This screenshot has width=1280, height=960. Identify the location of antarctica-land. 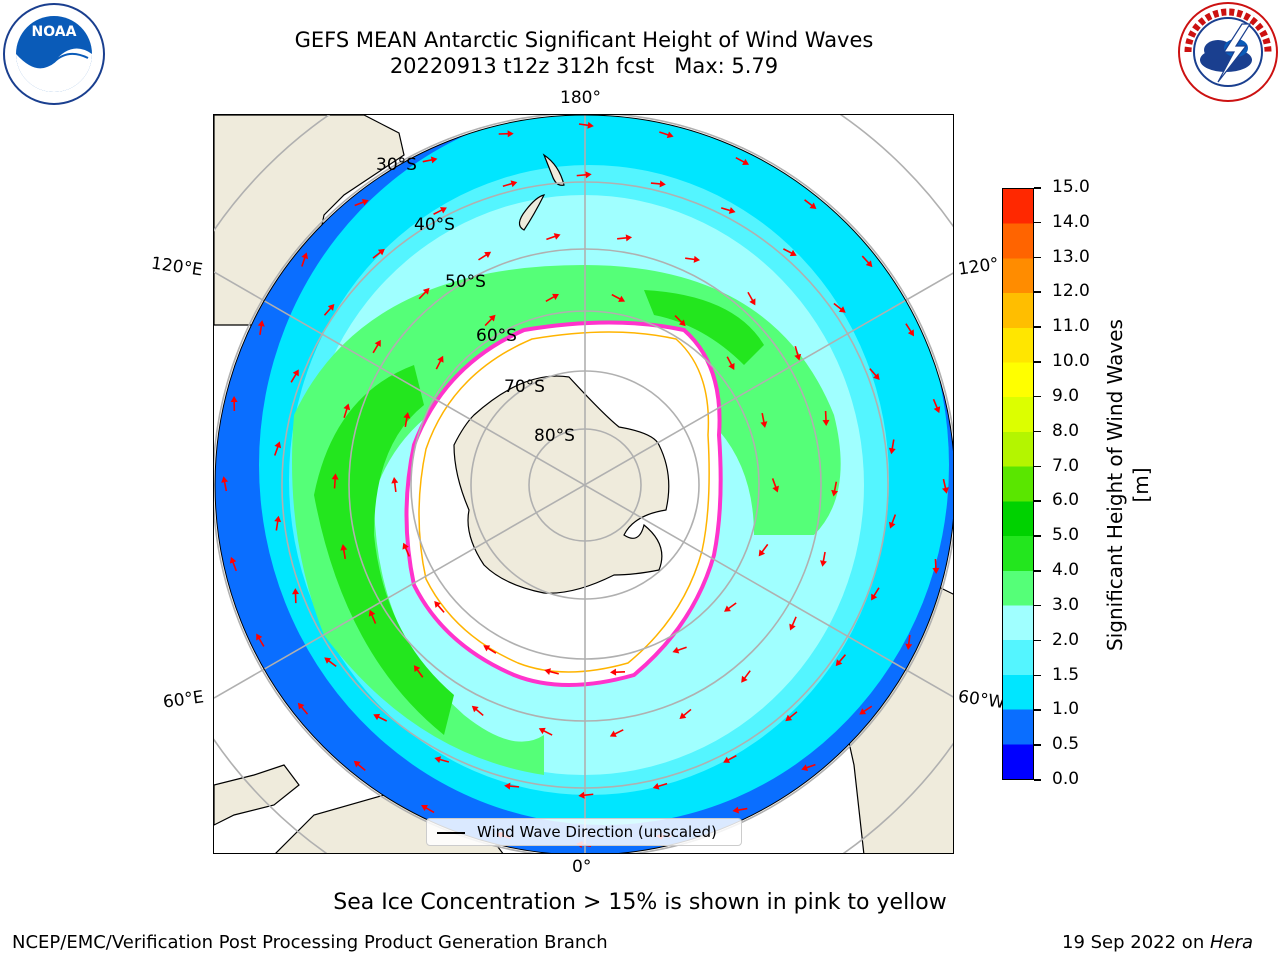
(561, 484).